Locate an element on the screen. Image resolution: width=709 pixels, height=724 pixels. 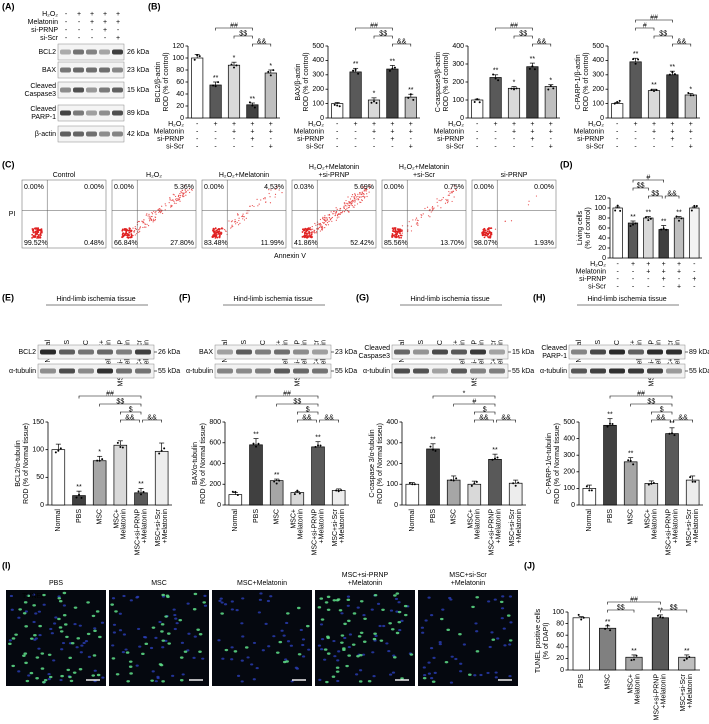
comparison-label: && is located at coordinates (402, 41).